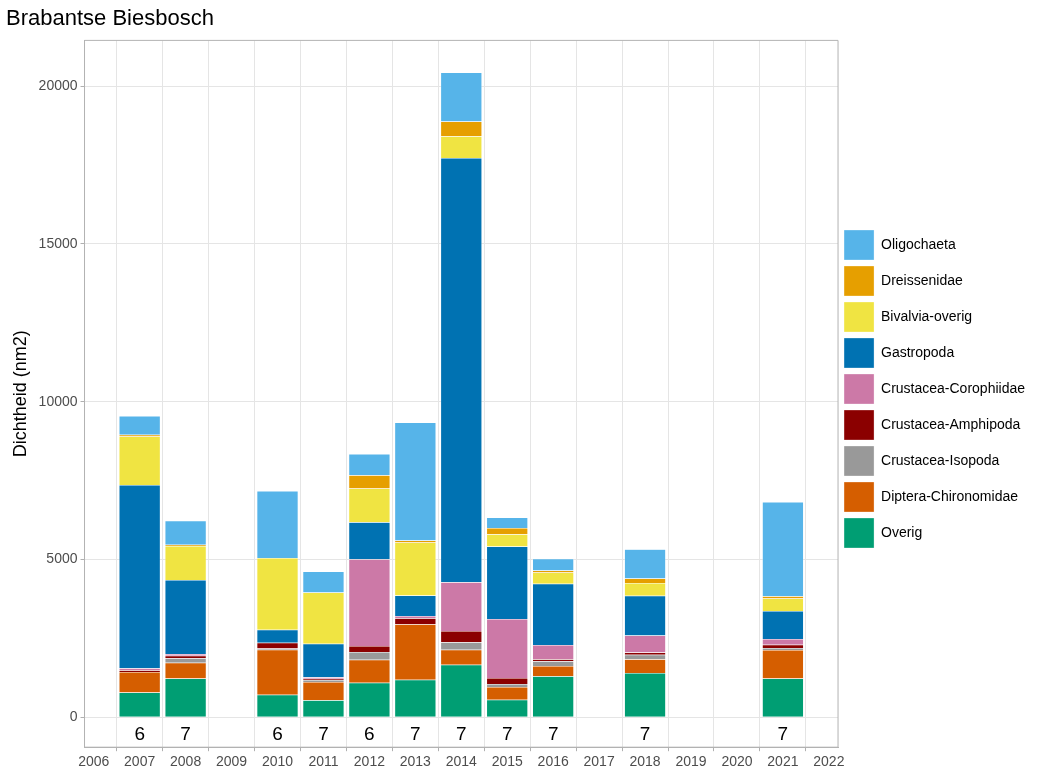 The width and height of the screenshot is (1043, 776). Describe the element at coordinates (918, 243) in the screenshot. I see `legend-label: Oligochaeta` at that location.